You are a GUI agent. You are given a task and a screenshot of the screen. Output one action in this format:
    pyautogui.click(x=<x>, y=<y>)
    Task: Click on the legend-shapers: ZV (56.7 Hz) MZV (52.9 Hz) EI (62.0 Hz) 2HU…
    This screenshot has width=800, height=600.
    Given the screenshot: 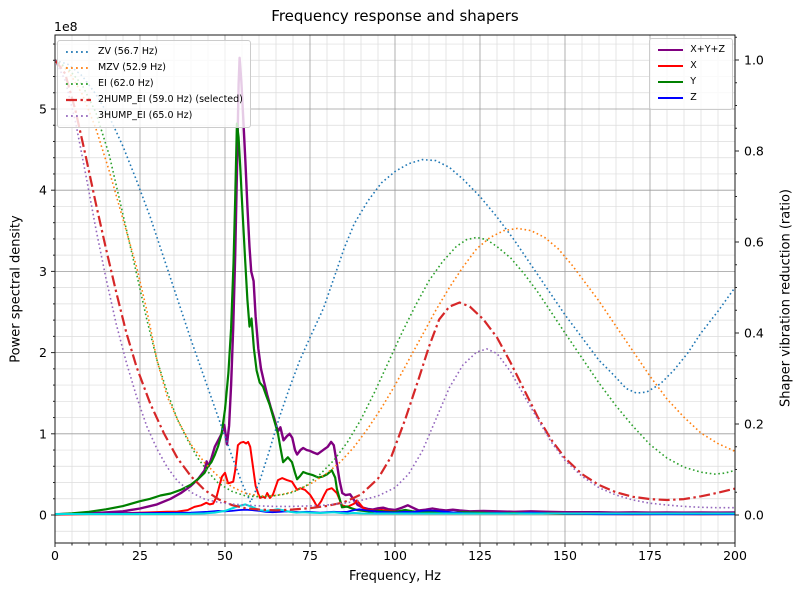 What is the action you would take?
    pyautogui.click(x=154, y=84)
    